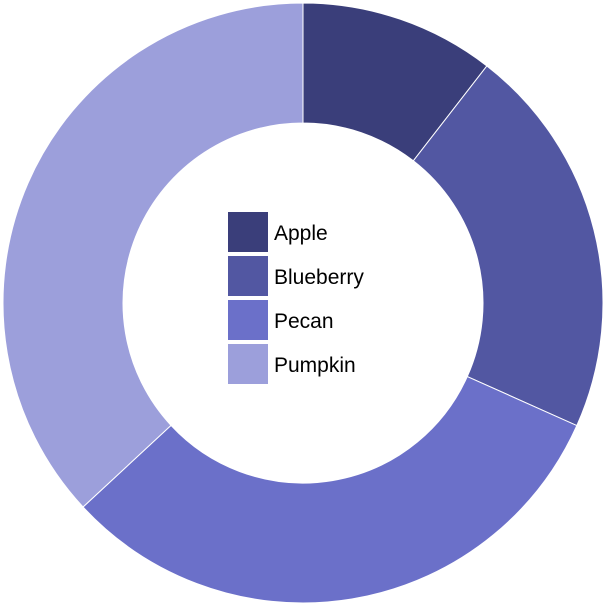 Image resolution: width=606 pixels, height=606 pixels. Describe the element at coordinates (319, 277) in the screenshot. I see `legend-label-blueberry: Blueberry` at that location.